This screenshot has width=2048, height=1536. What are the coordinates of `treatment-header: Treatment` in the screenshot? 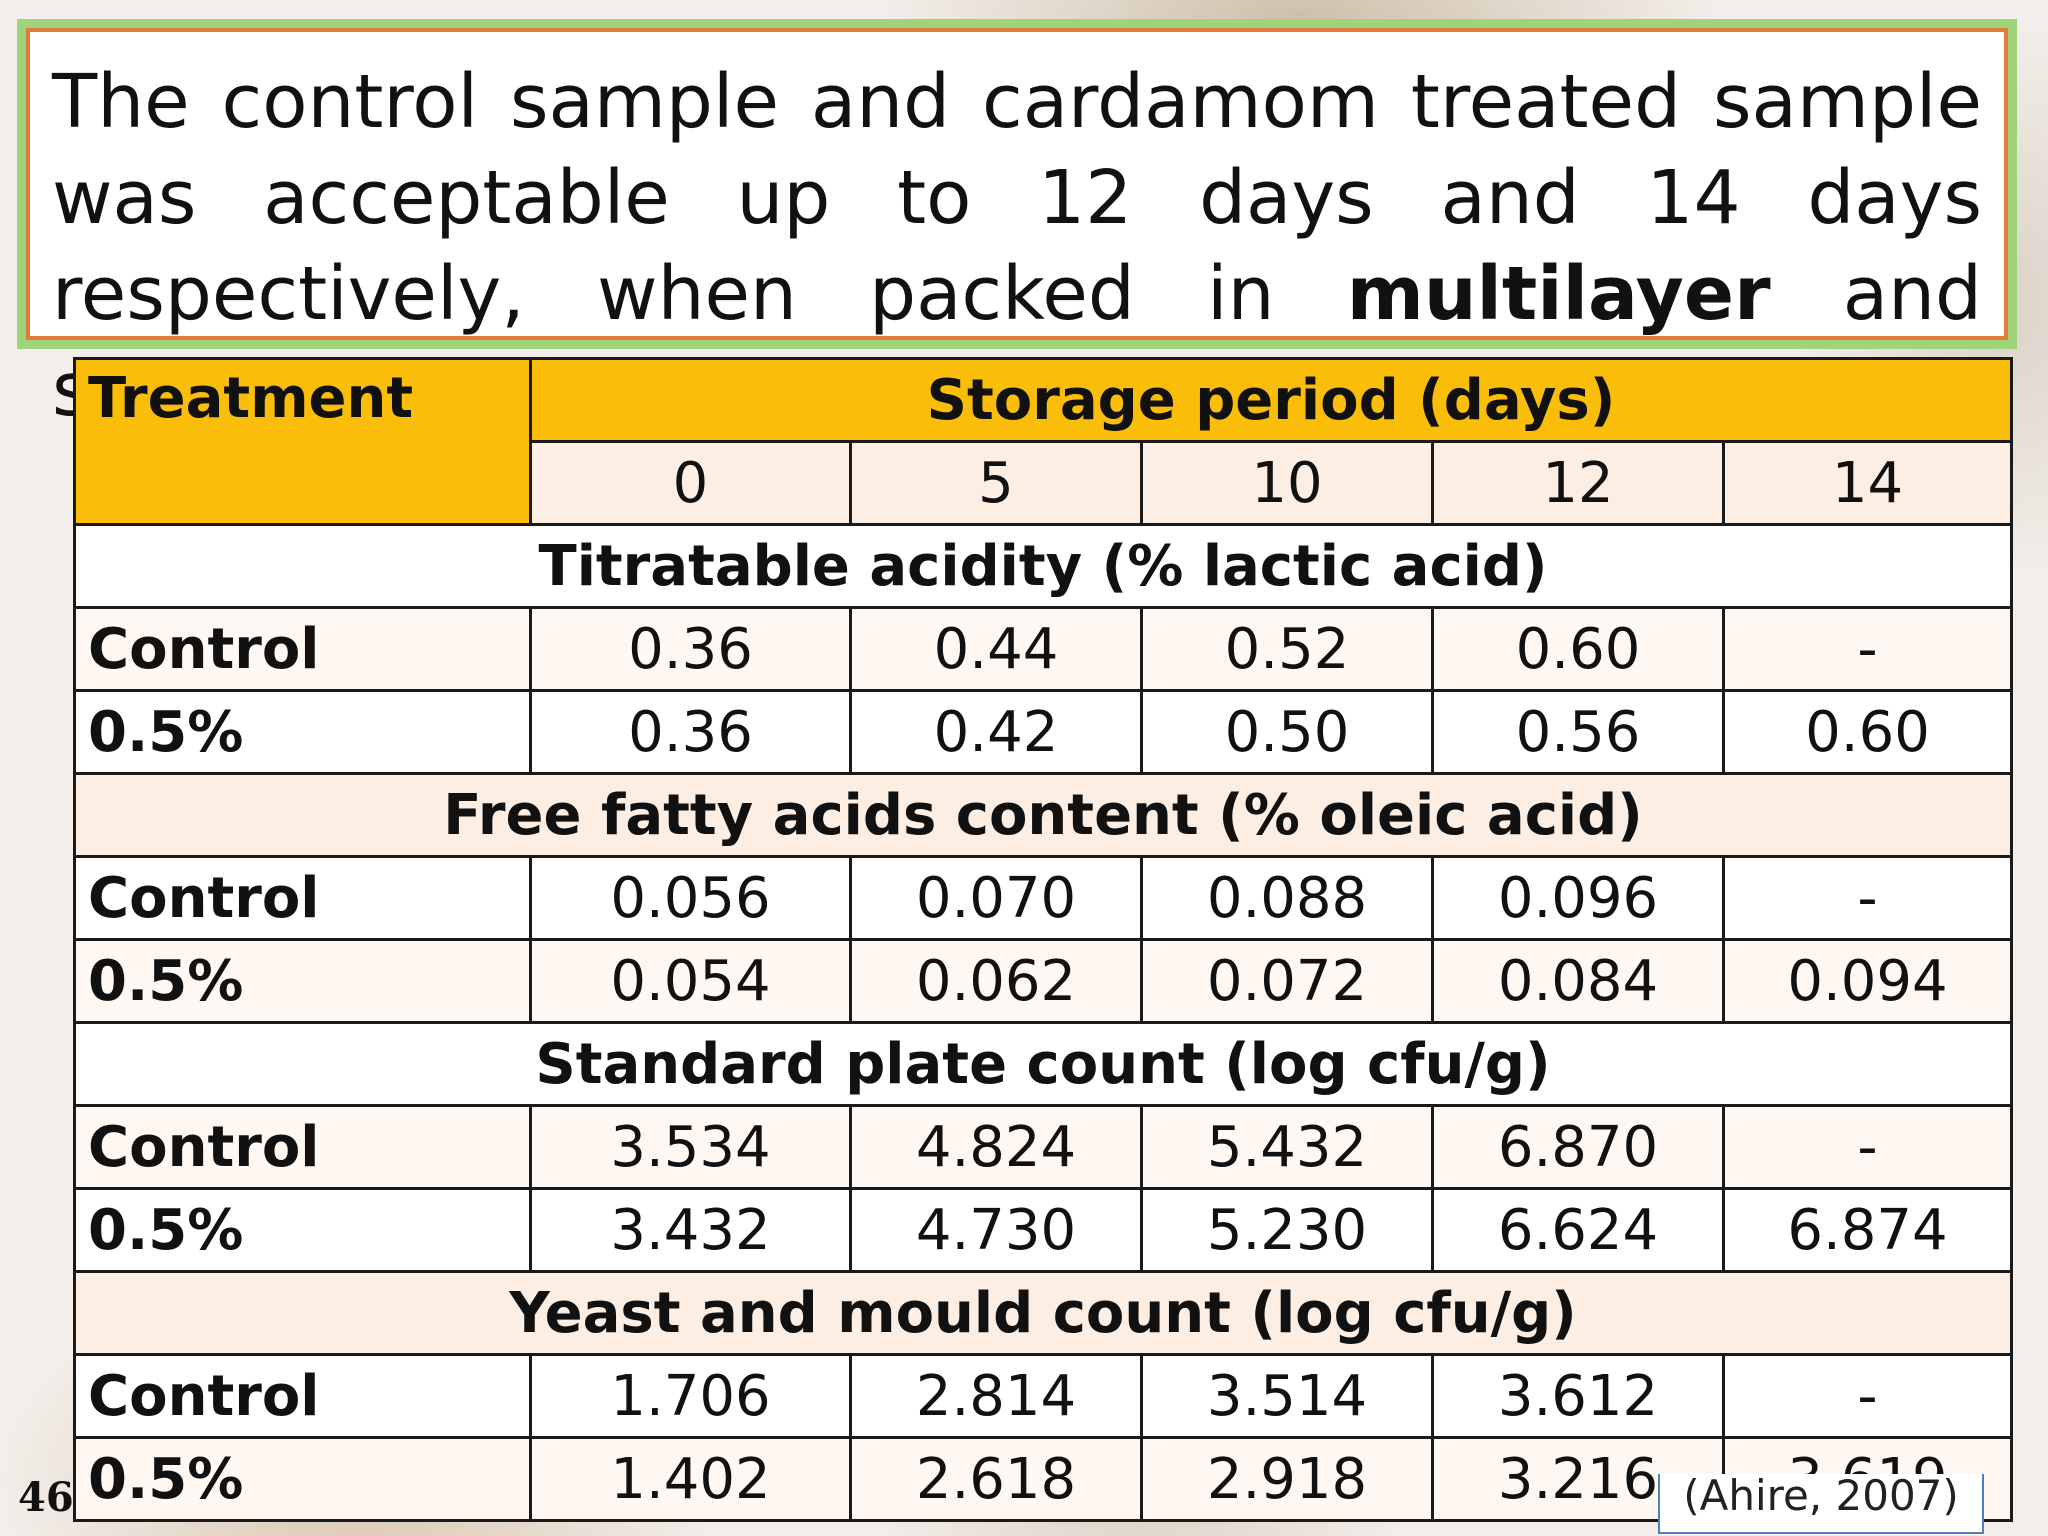 It's located at (302, 441).